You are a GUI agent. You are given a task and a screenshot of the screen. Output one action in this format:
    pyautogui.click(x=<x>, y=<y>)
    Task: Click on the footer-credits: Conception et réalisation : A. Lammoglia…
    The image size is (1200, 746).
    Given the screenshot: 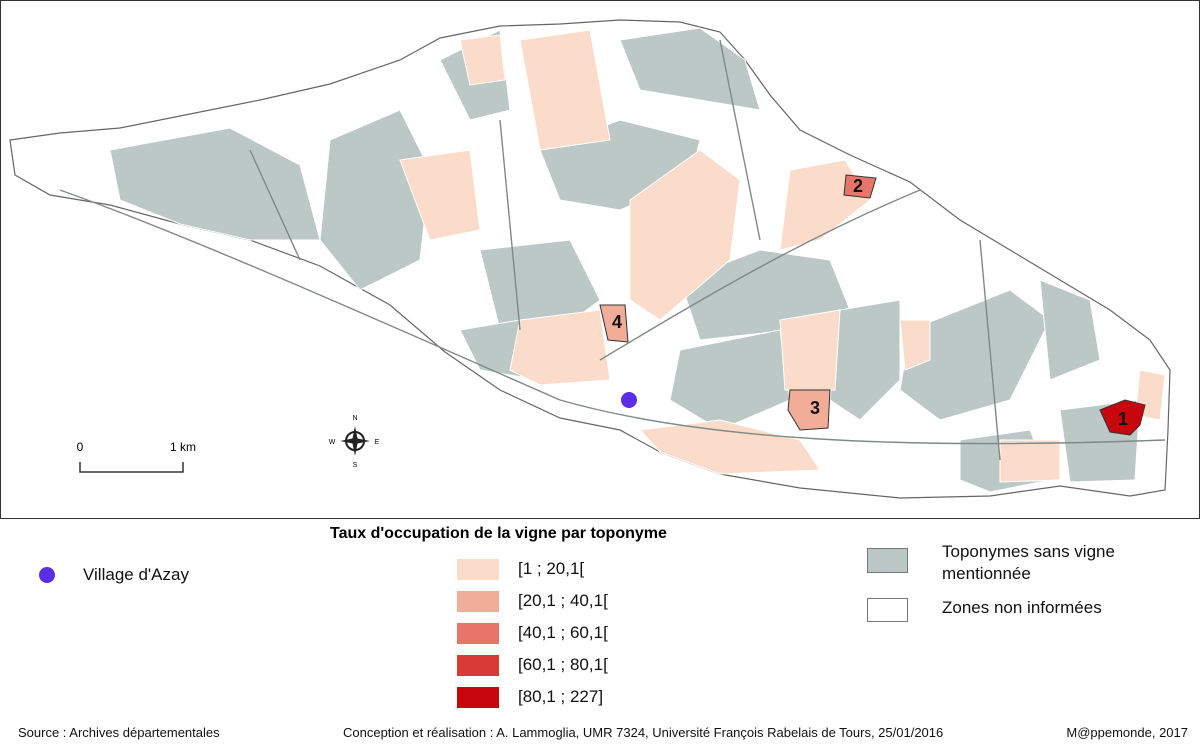 What is the action you would take?
    pyautogui.click(x=643, y=732)
    